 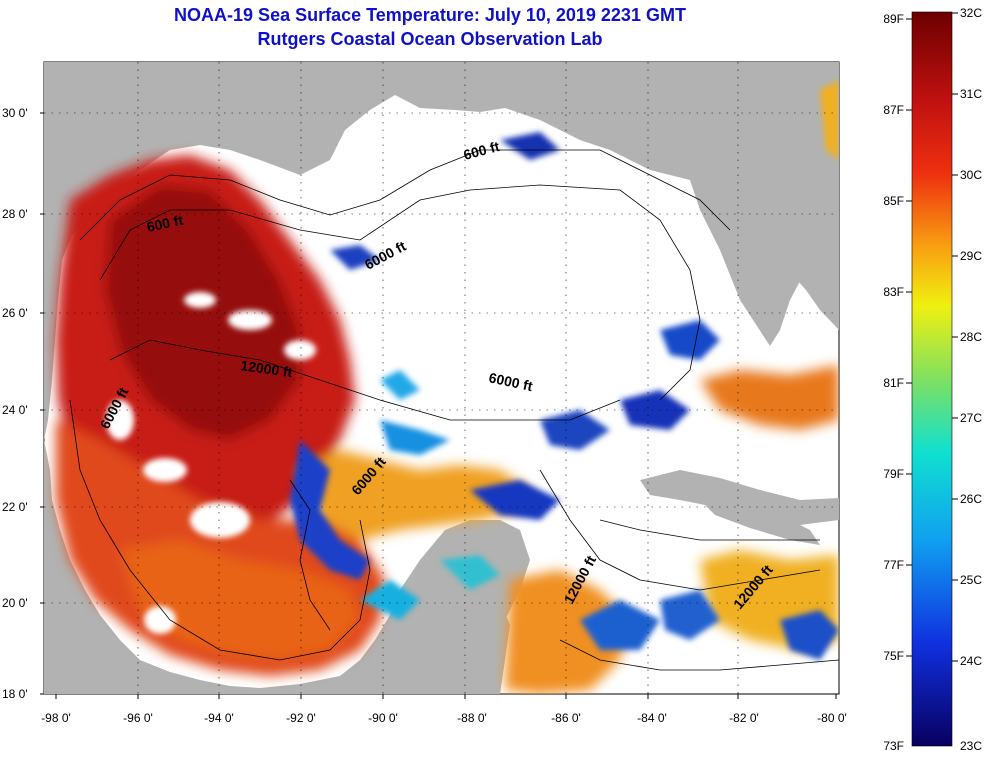 What do you see at coordinates (971, 499) in the screenshot?
I see `colorbar-c-label: 26C` at bounding box center [971, 499].